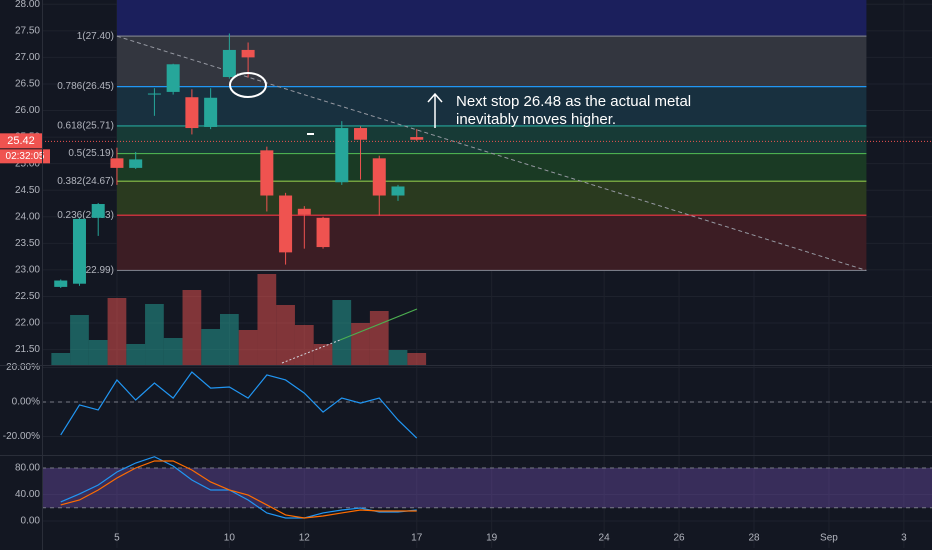 This screenshot has width=932, height=550. I want to click on y-tick-label: 23.50, so click(27, 243).